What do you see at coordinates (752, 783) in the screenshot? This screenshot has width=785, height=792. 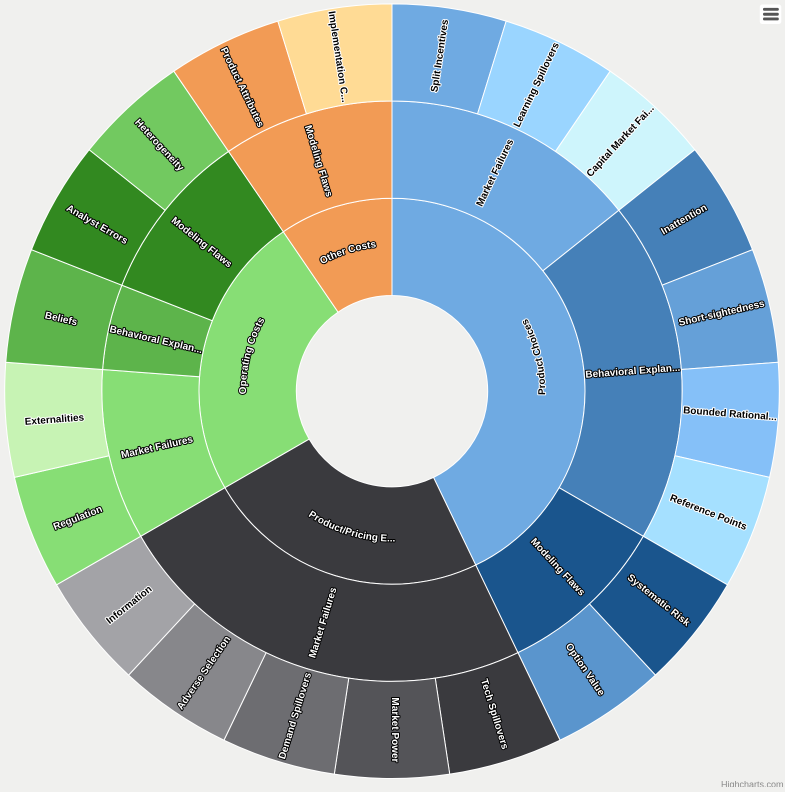 I see `svg-text: Highcharts.com` at bounding box center [752, 783].